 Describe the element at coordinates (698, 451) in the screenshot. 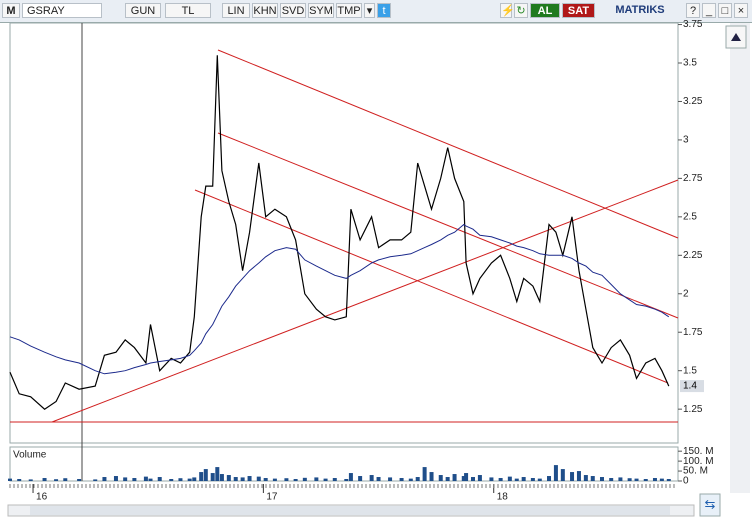

I see `y-tick-label: 150. M` at that location.